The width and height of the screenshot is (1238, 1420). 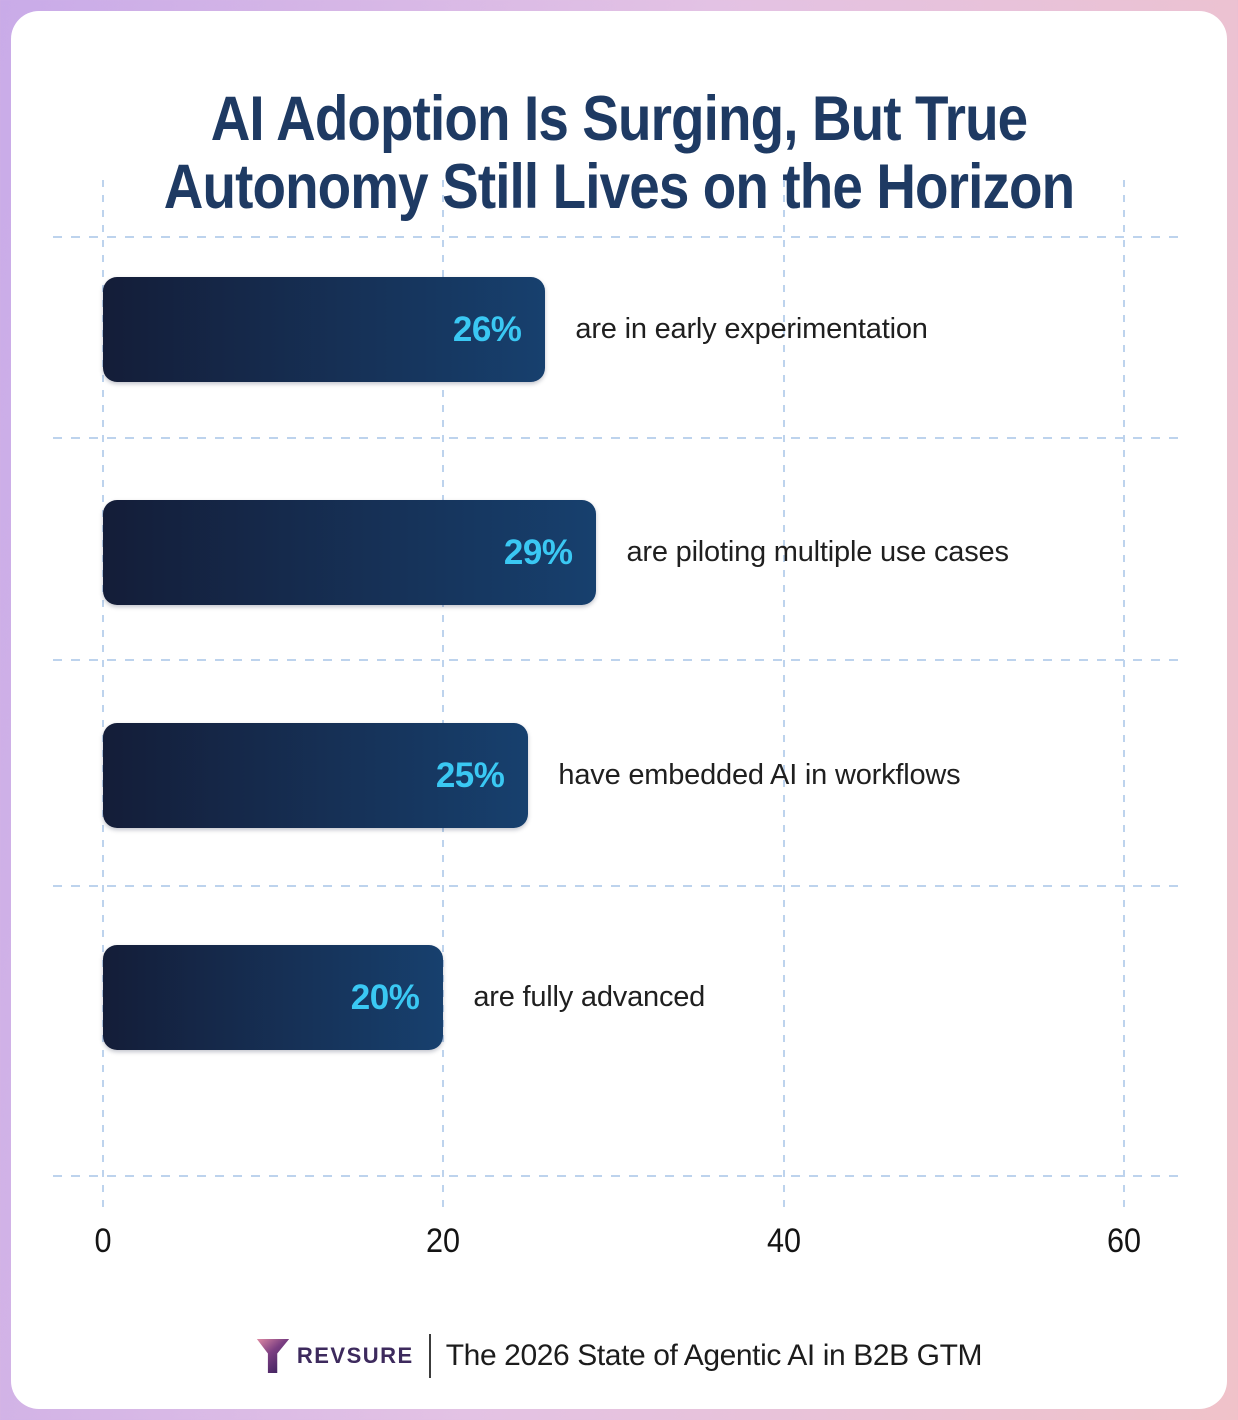 I want to click on bar-row: 20% are fully advanced, so click(x=670, y=997).